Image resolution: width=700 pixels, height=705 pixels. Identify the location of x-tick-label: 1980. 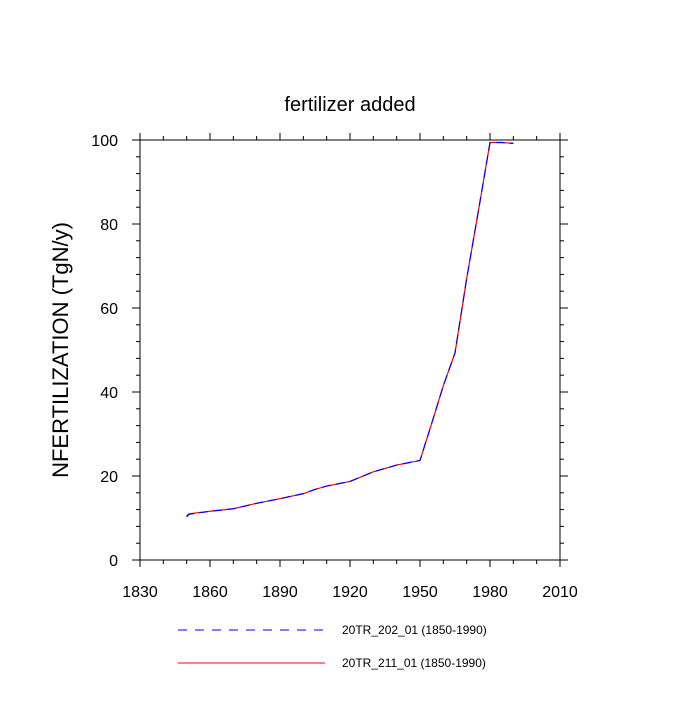
(490, 592).